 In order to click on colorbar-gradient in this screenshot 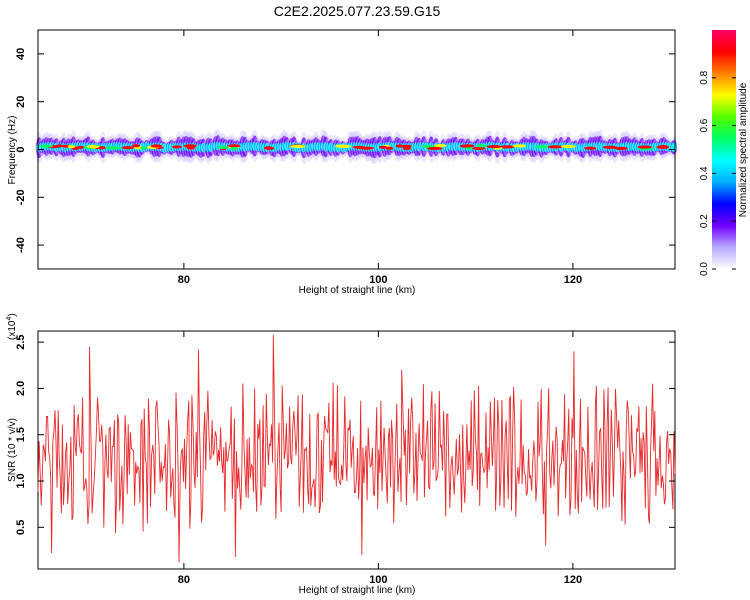, I will do `click(724, 149)`.